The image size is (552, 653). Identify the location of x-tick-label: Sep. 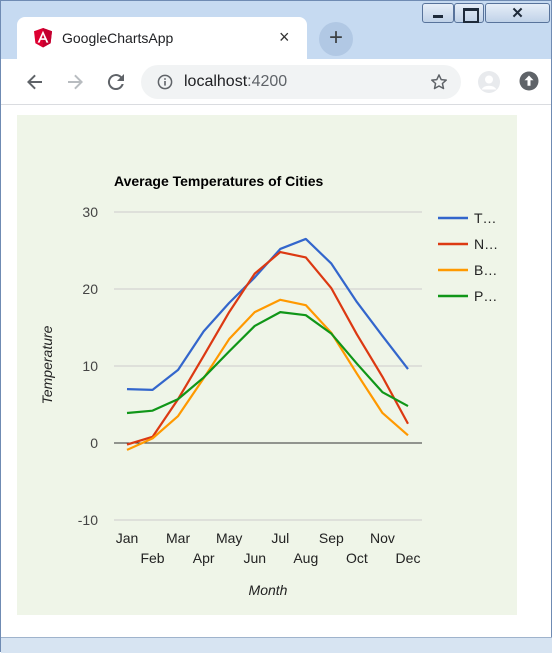
(331, 538).